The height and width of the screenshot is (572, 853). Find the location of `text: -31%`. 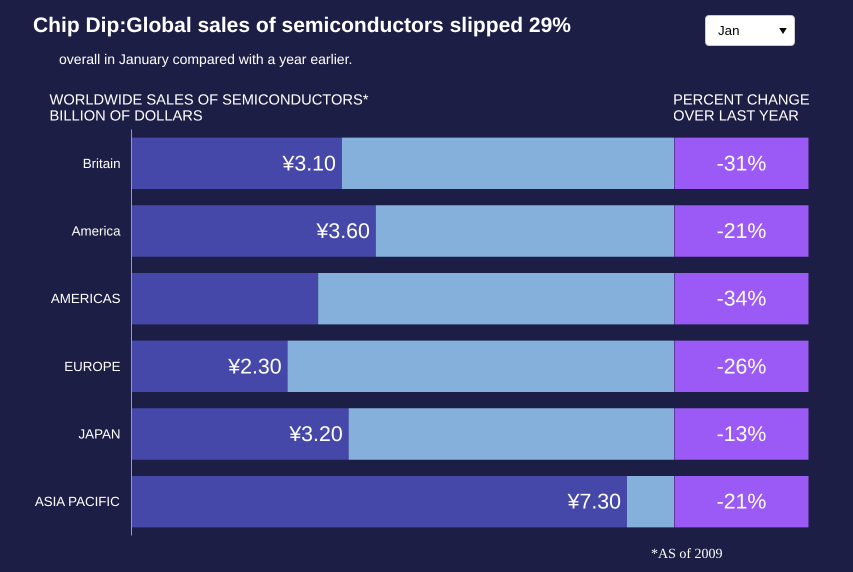

text: -31% is located at coordinates (741, 163).